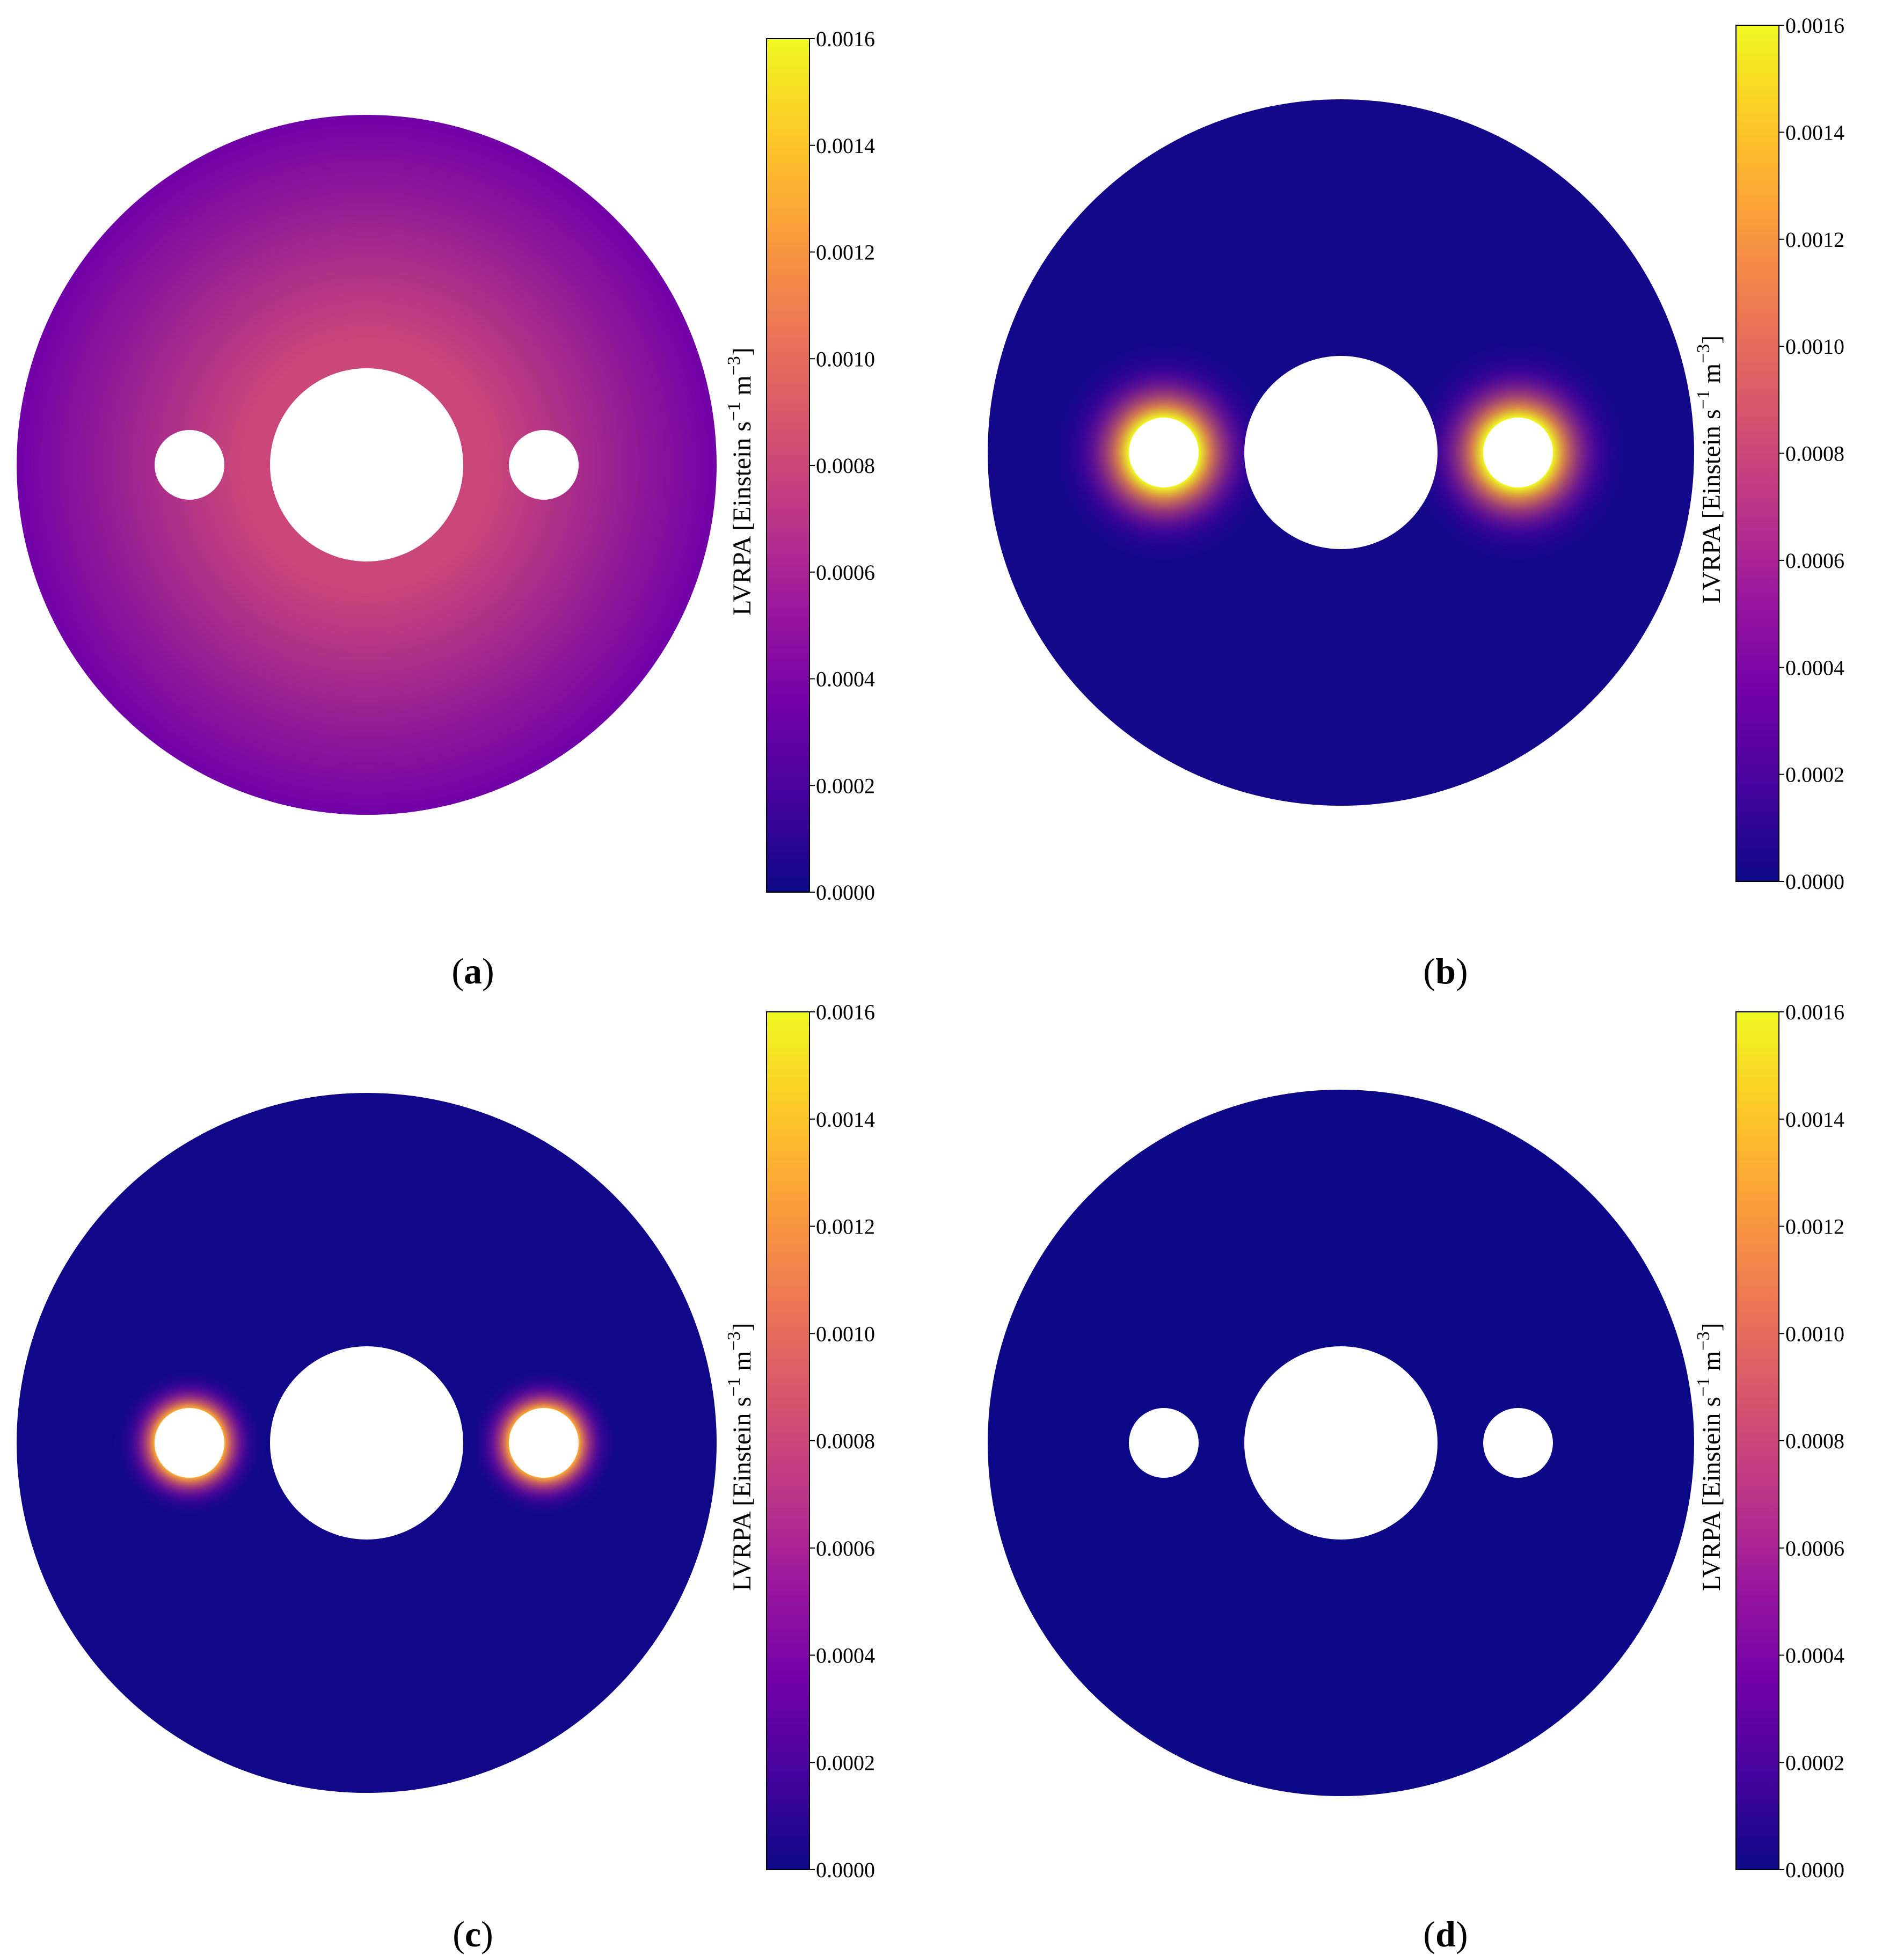  Describe the element at coordinates (1445, 1934) in the screenshot. I see `panel-caption: (d)` at that location.